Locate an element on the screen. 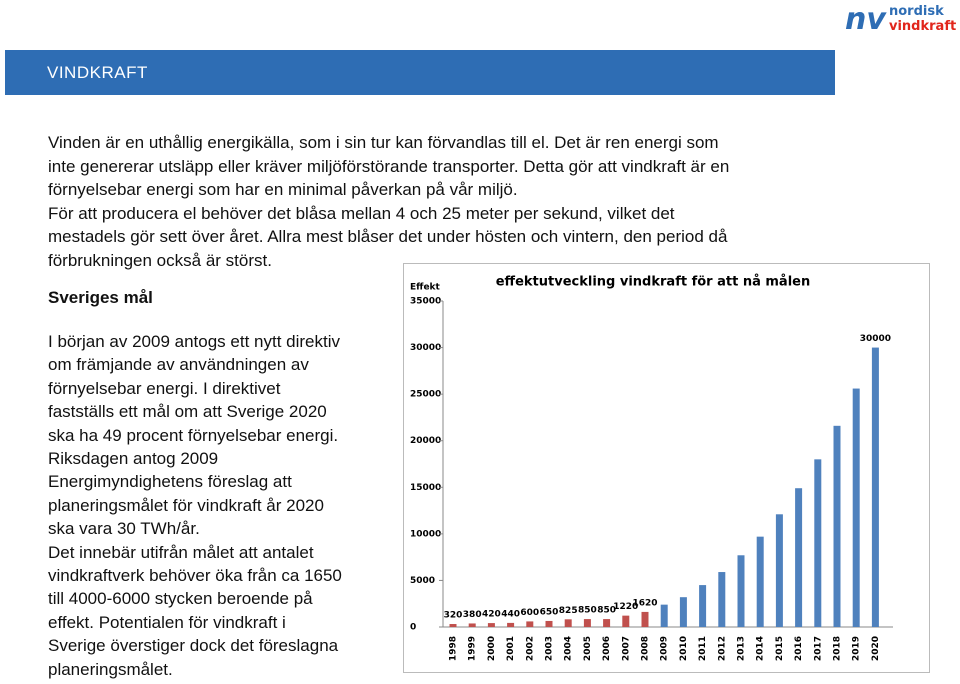  logo-text: nordisk is located at coordinates (916, 11).